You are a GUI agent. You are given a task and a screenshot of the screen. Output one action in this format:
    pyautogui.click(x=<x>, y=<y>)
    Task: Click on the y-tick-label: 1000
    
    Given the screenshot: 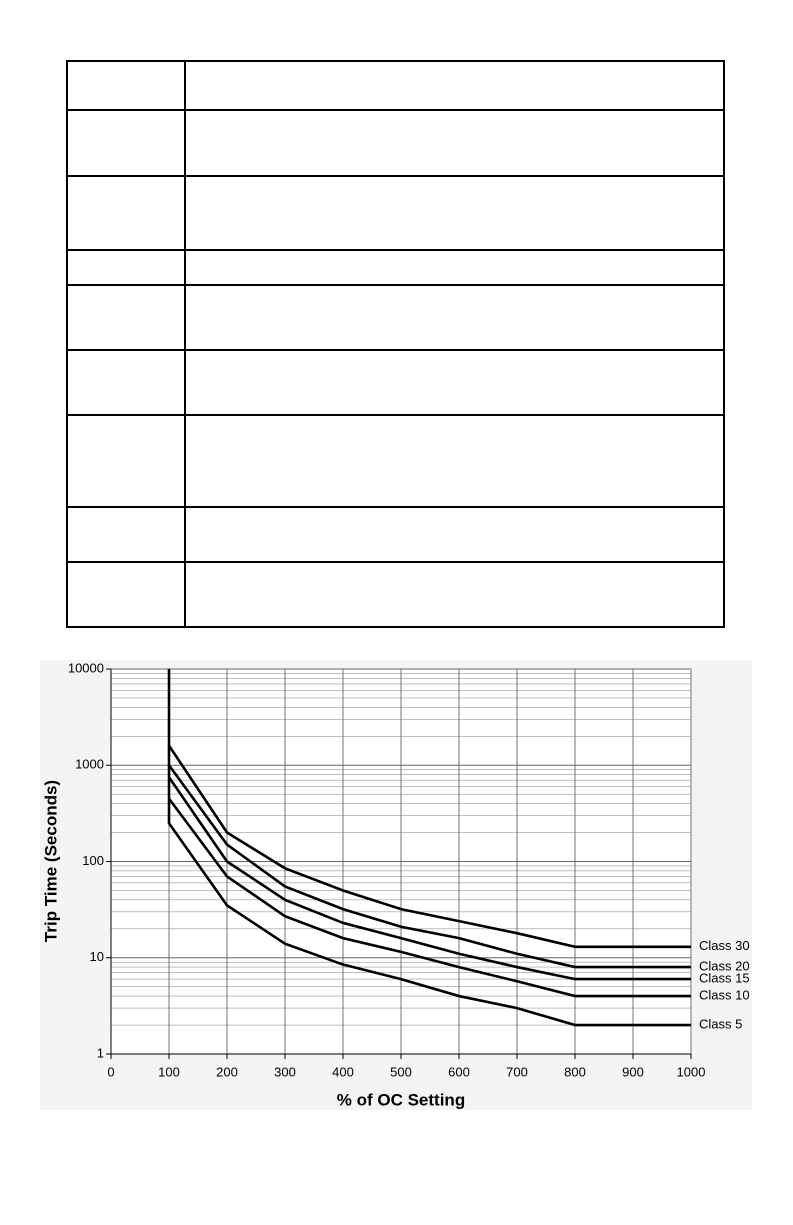 What is the action you would take?
    pyautogui.click(x=89, y=764)
    